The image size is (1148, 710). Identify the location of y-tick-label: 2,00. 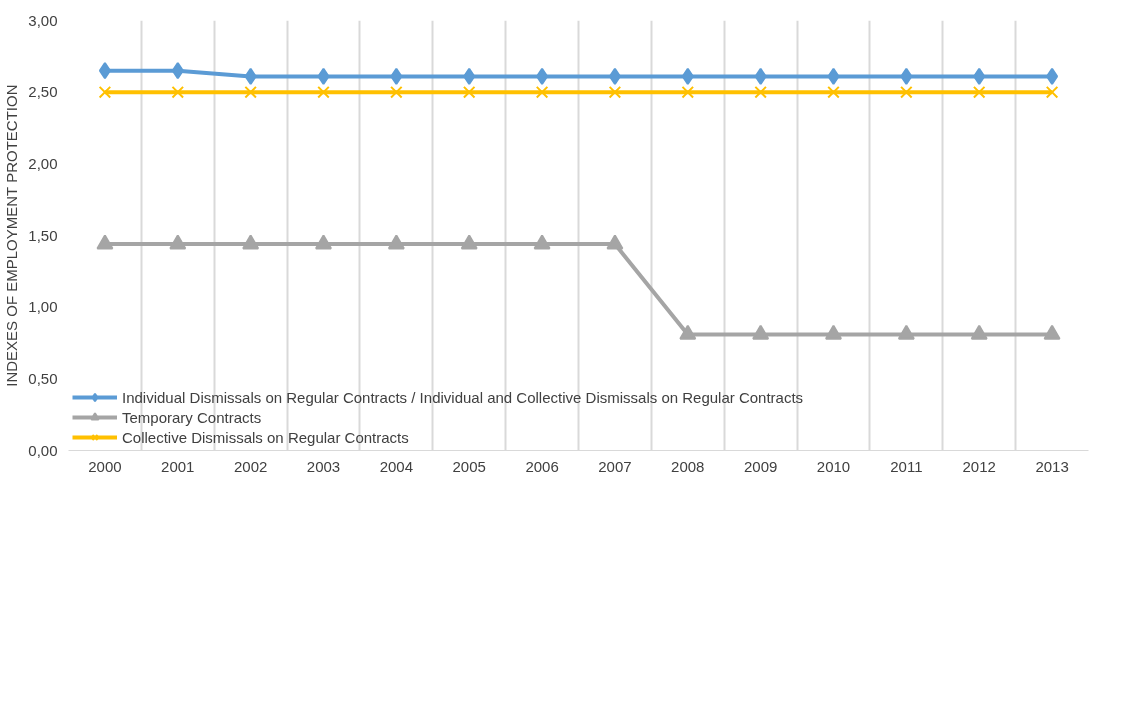
(43, 163).